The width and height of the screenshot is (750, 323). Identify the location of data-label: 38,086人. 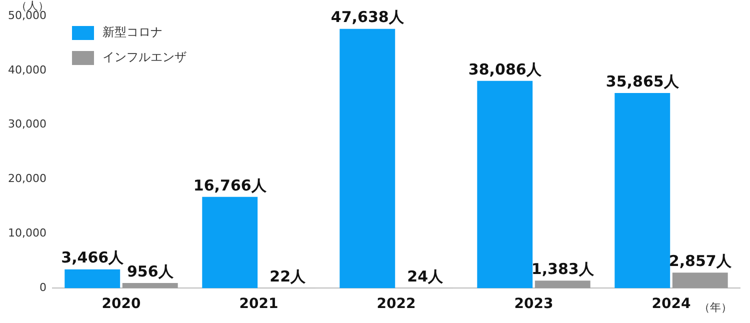
(505, 69).